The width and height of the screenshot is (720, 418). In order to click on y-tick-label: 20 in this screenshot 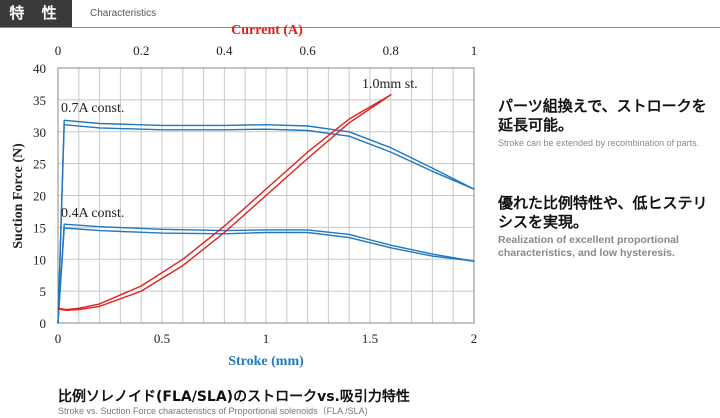, I will do `click(39, 196)`.